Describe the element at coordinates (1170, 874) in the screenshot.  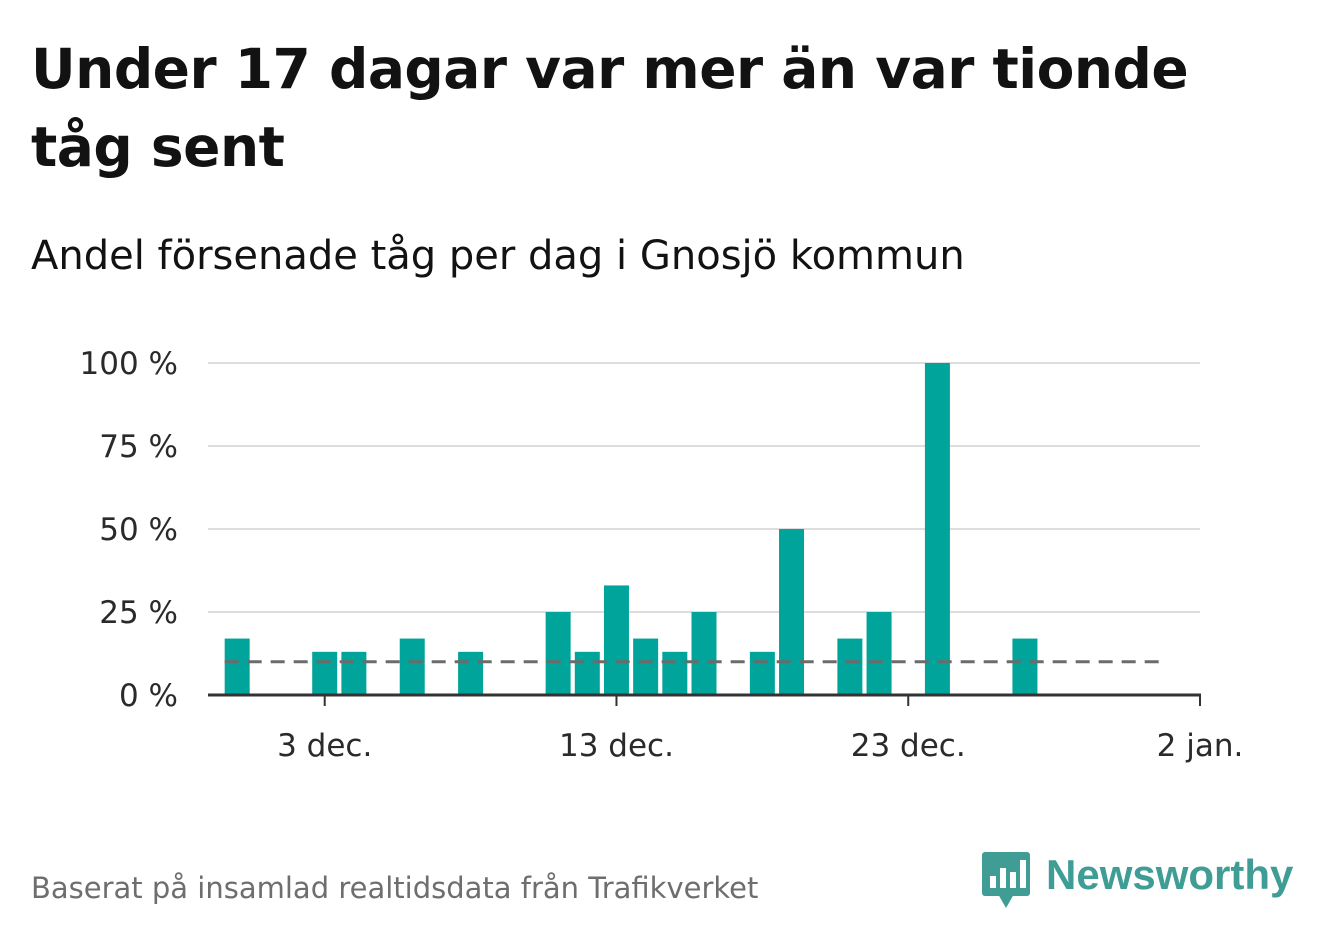
I see `newsworthy-logo-text: Newsworthy` at that location.